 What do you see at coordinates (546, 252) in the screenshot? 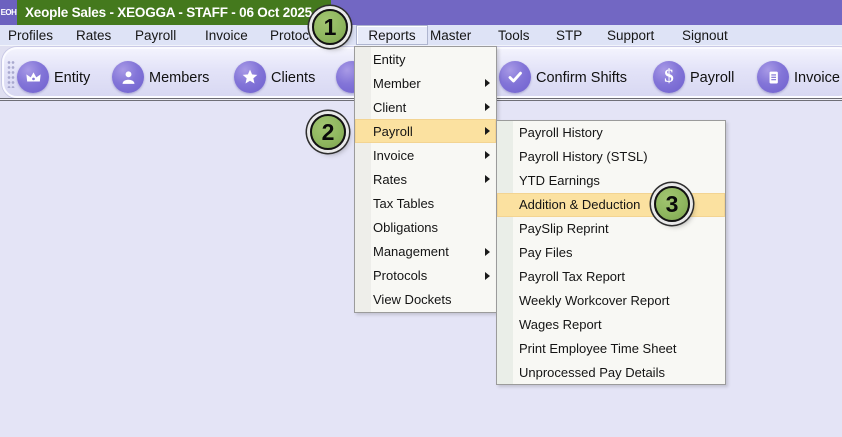
I see `menu-item-label: Pay Files` at bounding box center [546, 252].